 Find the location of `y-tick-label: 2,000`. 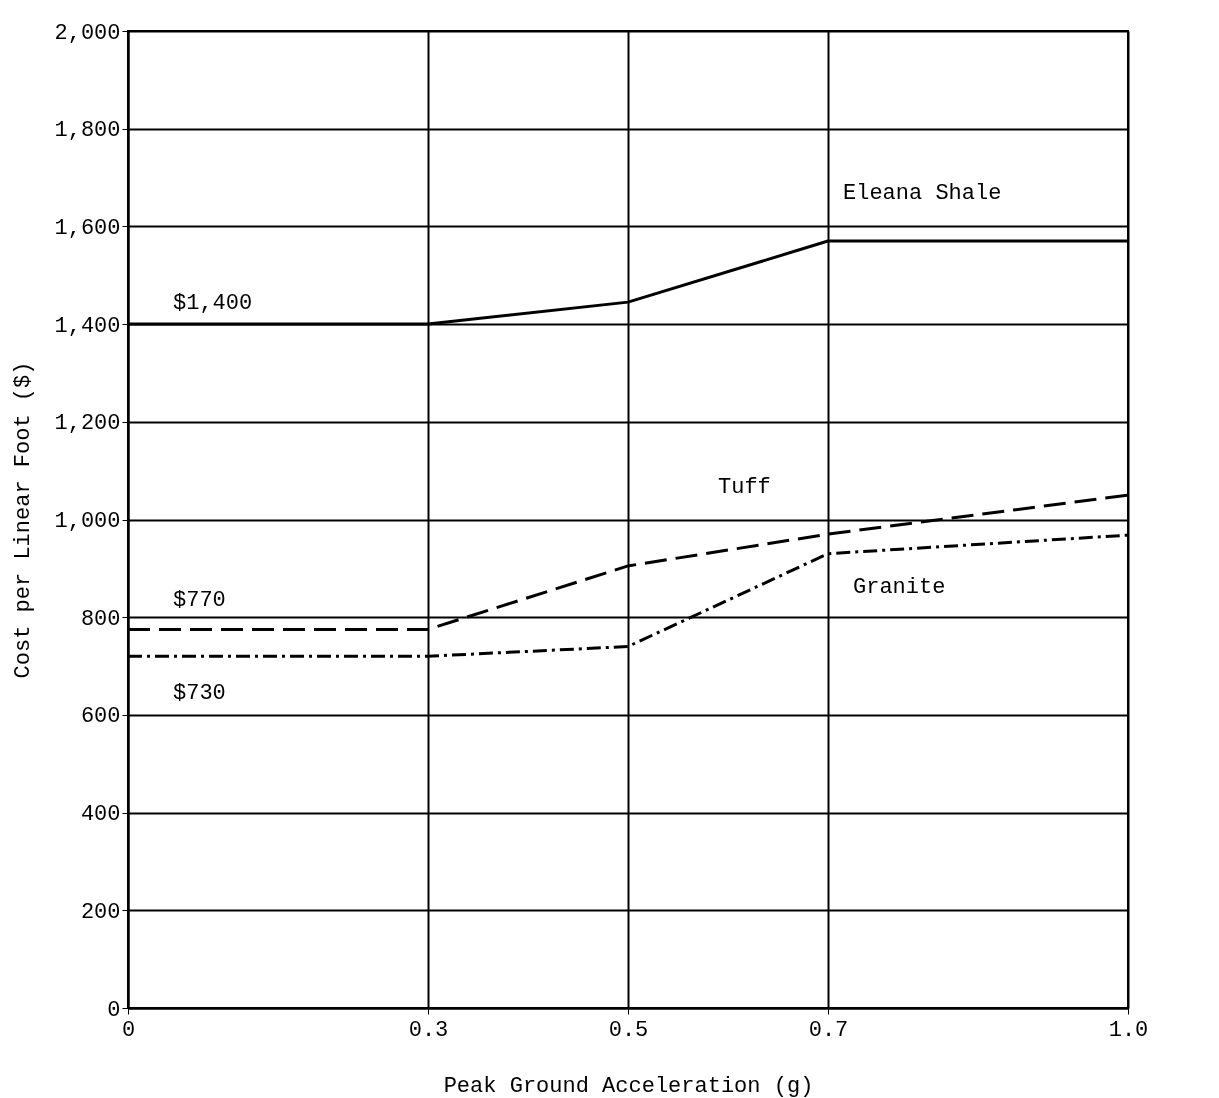

y-tick-label: 2,000 is located at coordinates (87, 33).